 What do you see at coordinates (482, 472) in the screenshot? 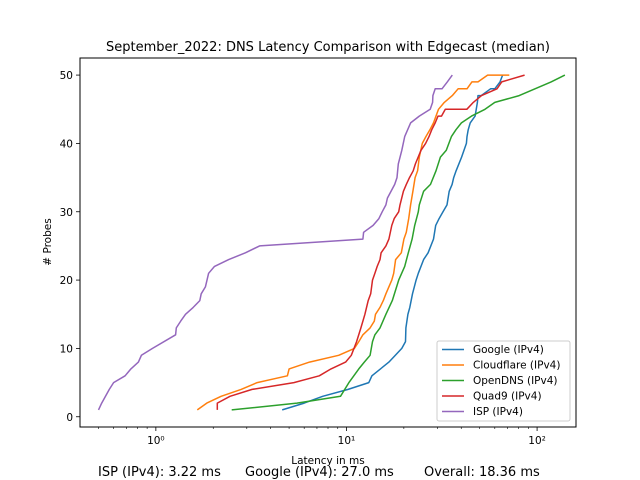
I see `overall-summary: Overall: 18.36 ms` at bounding box center [482, 472].